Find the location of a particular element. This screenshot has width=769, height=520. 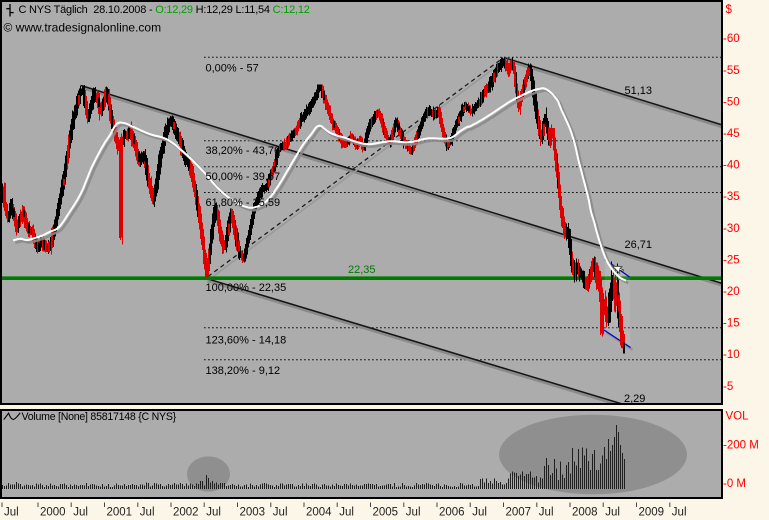

svg-text: -25 is located at coordinates (731, 260).